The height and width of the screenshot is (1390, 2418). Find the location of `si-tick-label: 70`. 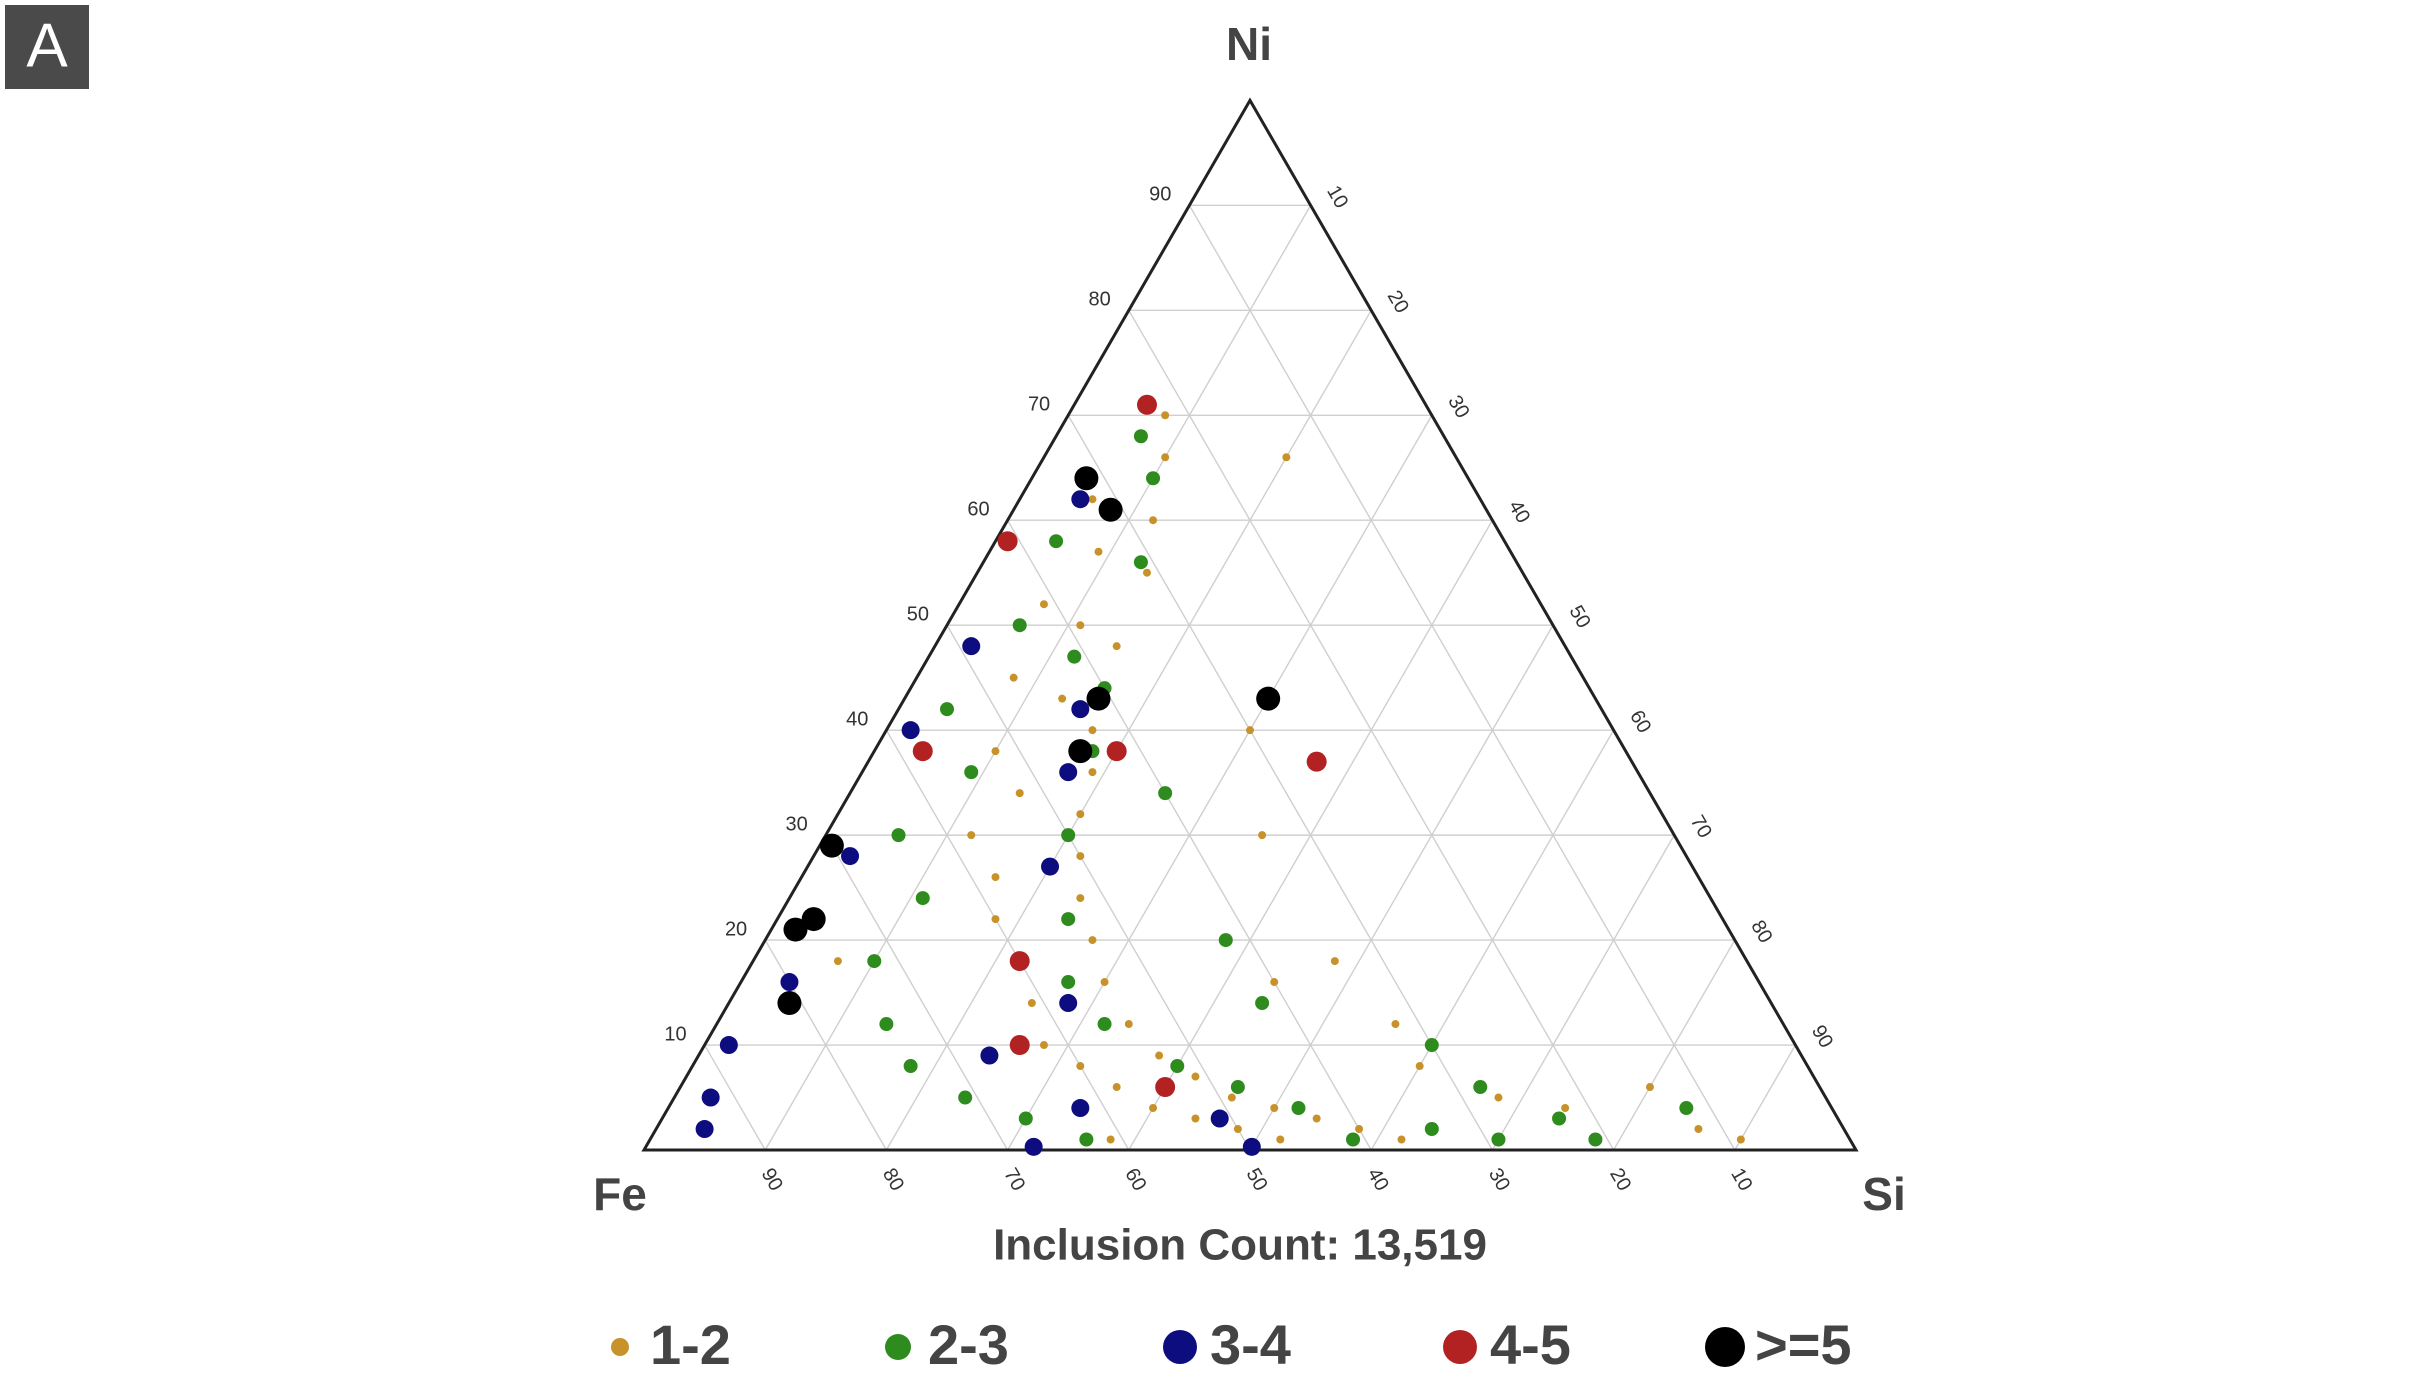

si-tick-label: 70 is located at coordinates (1701, 827).